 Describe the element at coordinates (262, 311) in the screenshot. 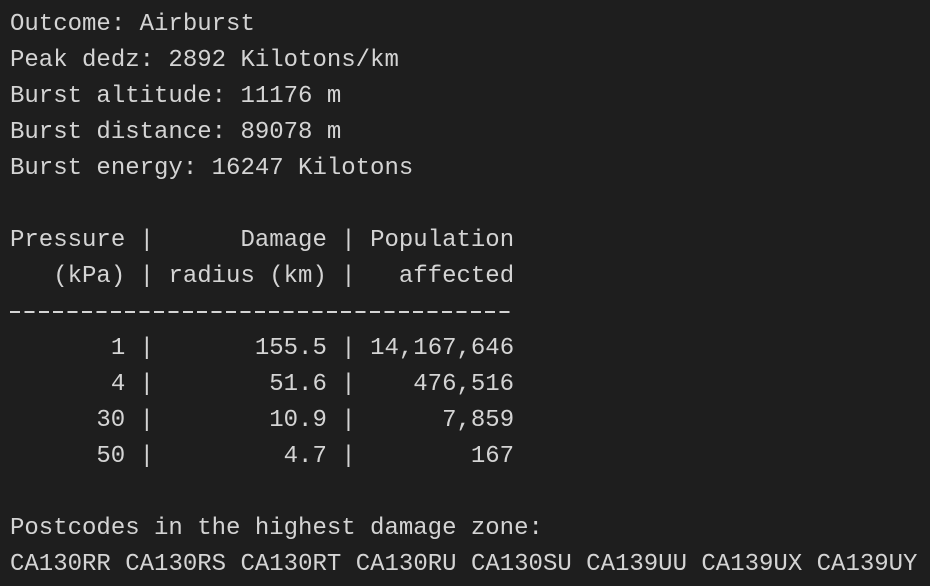

I see `table-rule` at that location.